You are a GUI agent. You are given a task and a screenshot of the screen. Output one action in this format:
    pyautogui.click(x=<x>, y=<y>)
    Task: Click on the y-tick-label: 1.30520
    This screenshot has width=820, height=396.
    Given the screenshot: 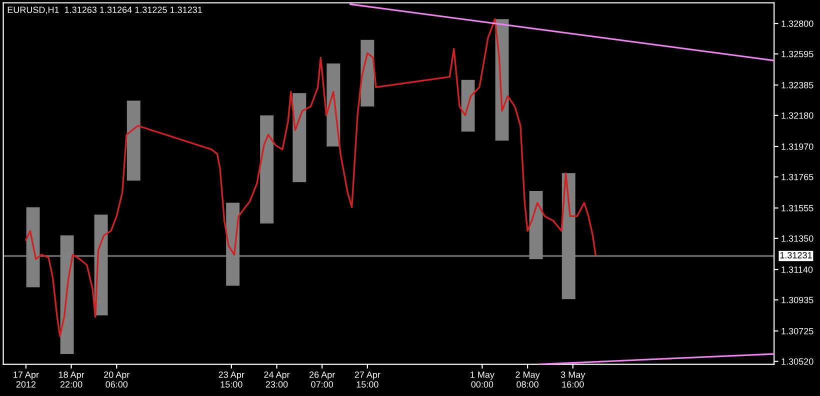 What is the action you would take?
    pyautogui.click(x=798, y=361)
    